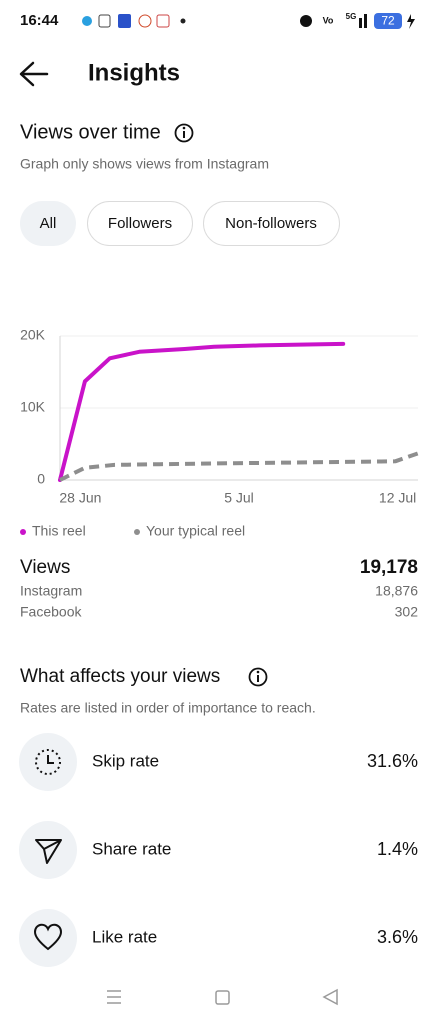 This screenshot has width=438, height=1024. I want to click on y-tick-label: 10K, so click(33, 407).